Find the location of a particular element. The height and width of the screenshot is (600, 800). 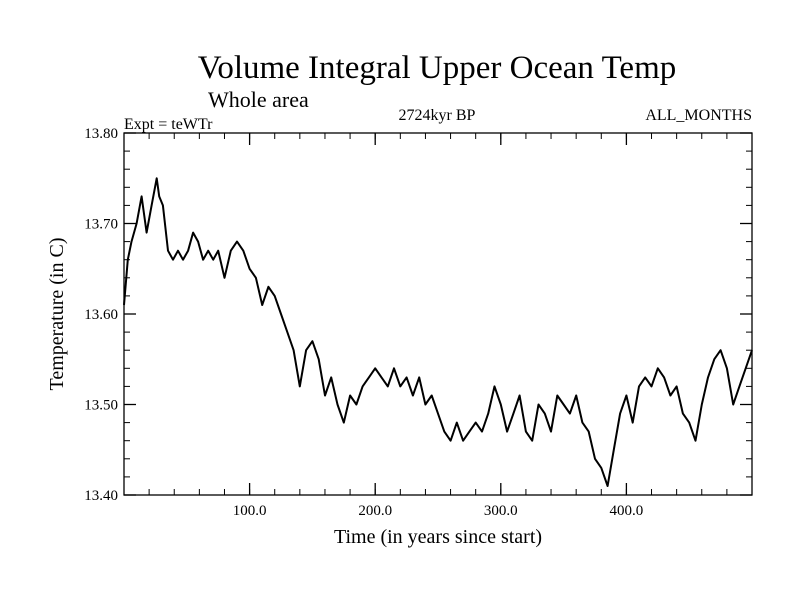

y-tick-label: 13.60 is located at coordinates (101, 315).